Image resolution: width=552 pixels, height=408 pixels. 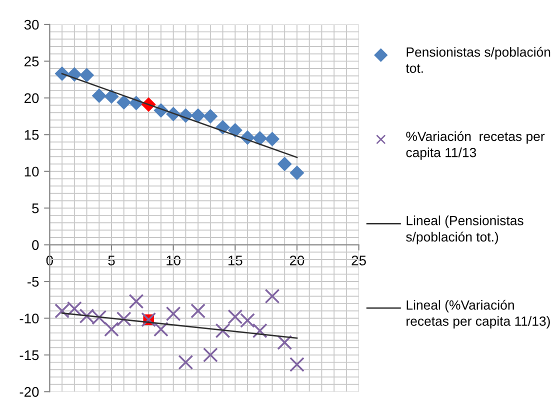 I want to click on y-tick-label: -5, so click(x=33, y=281).